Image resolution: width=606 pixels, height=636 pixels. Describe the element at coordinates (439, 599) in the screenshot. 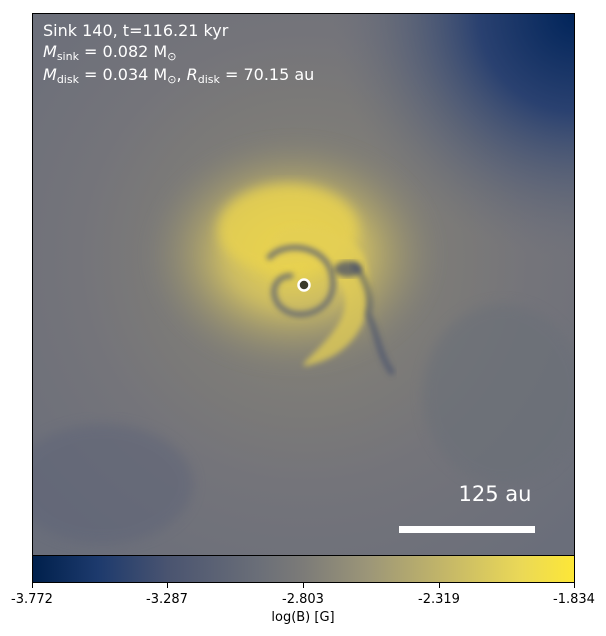

I see `colorbar-tick-label: -2.319` at that location.